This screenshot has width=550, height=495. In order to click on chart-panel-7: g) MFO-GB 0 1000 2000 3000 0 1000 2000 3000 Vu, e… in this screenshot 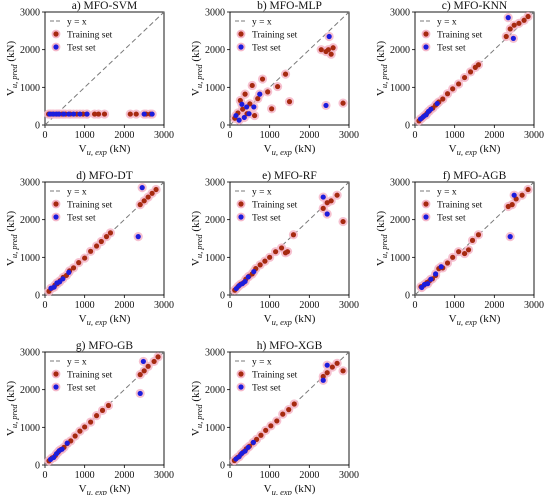, I will do `click(89, 417)`.